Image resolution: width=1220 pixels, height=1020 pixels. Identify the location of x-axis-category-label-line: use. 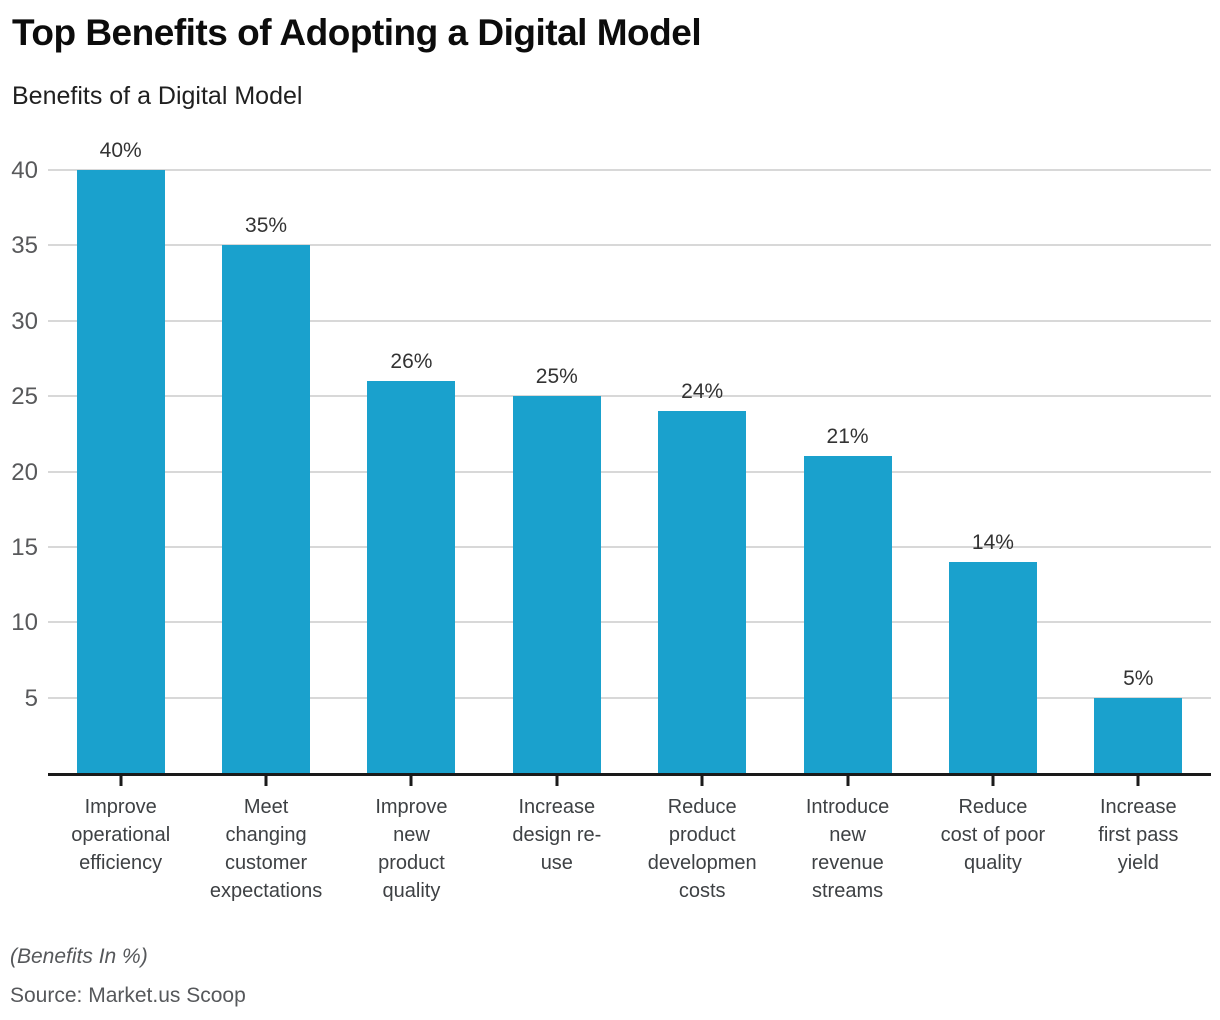
(556, 863).